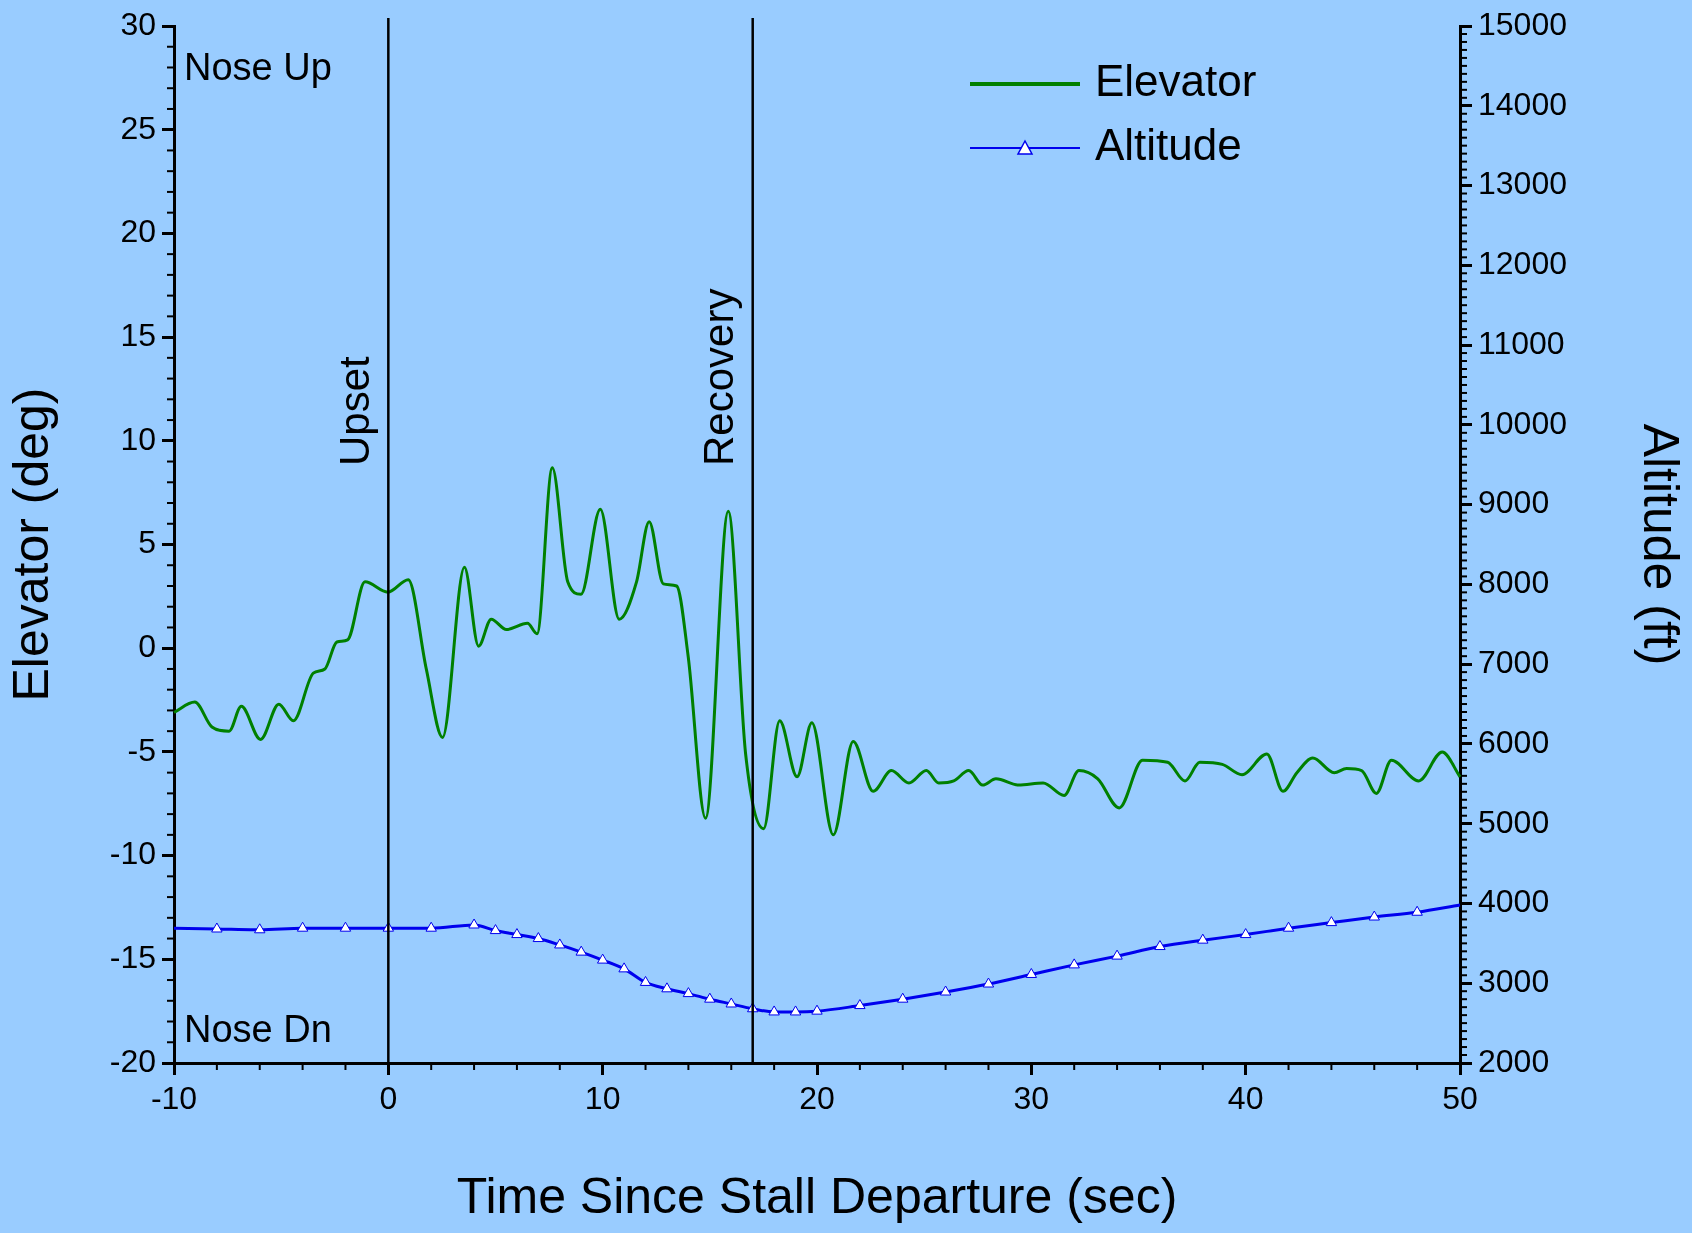  Describe the element at coordinates (138, 438) in the screenshot. I see `y-tick-label: 10` at that location.